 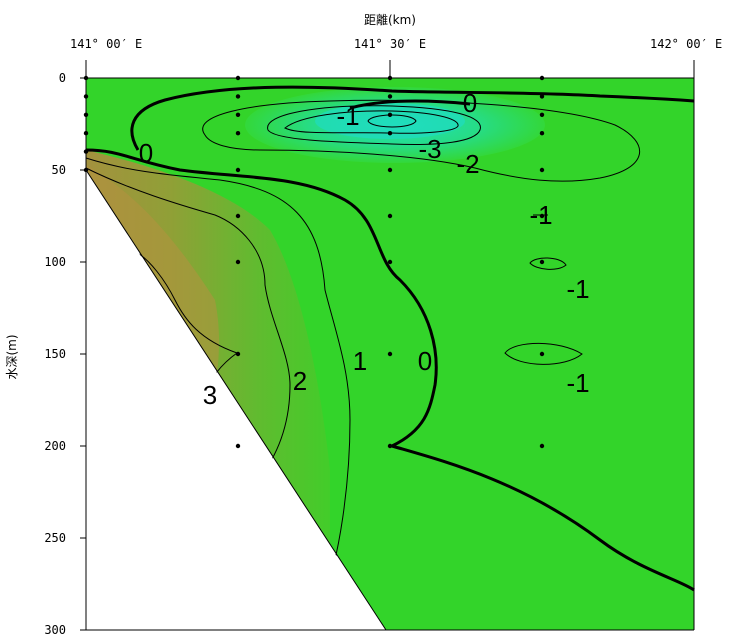 I want to click on contour-label: -2, so click(x=467, y=164).